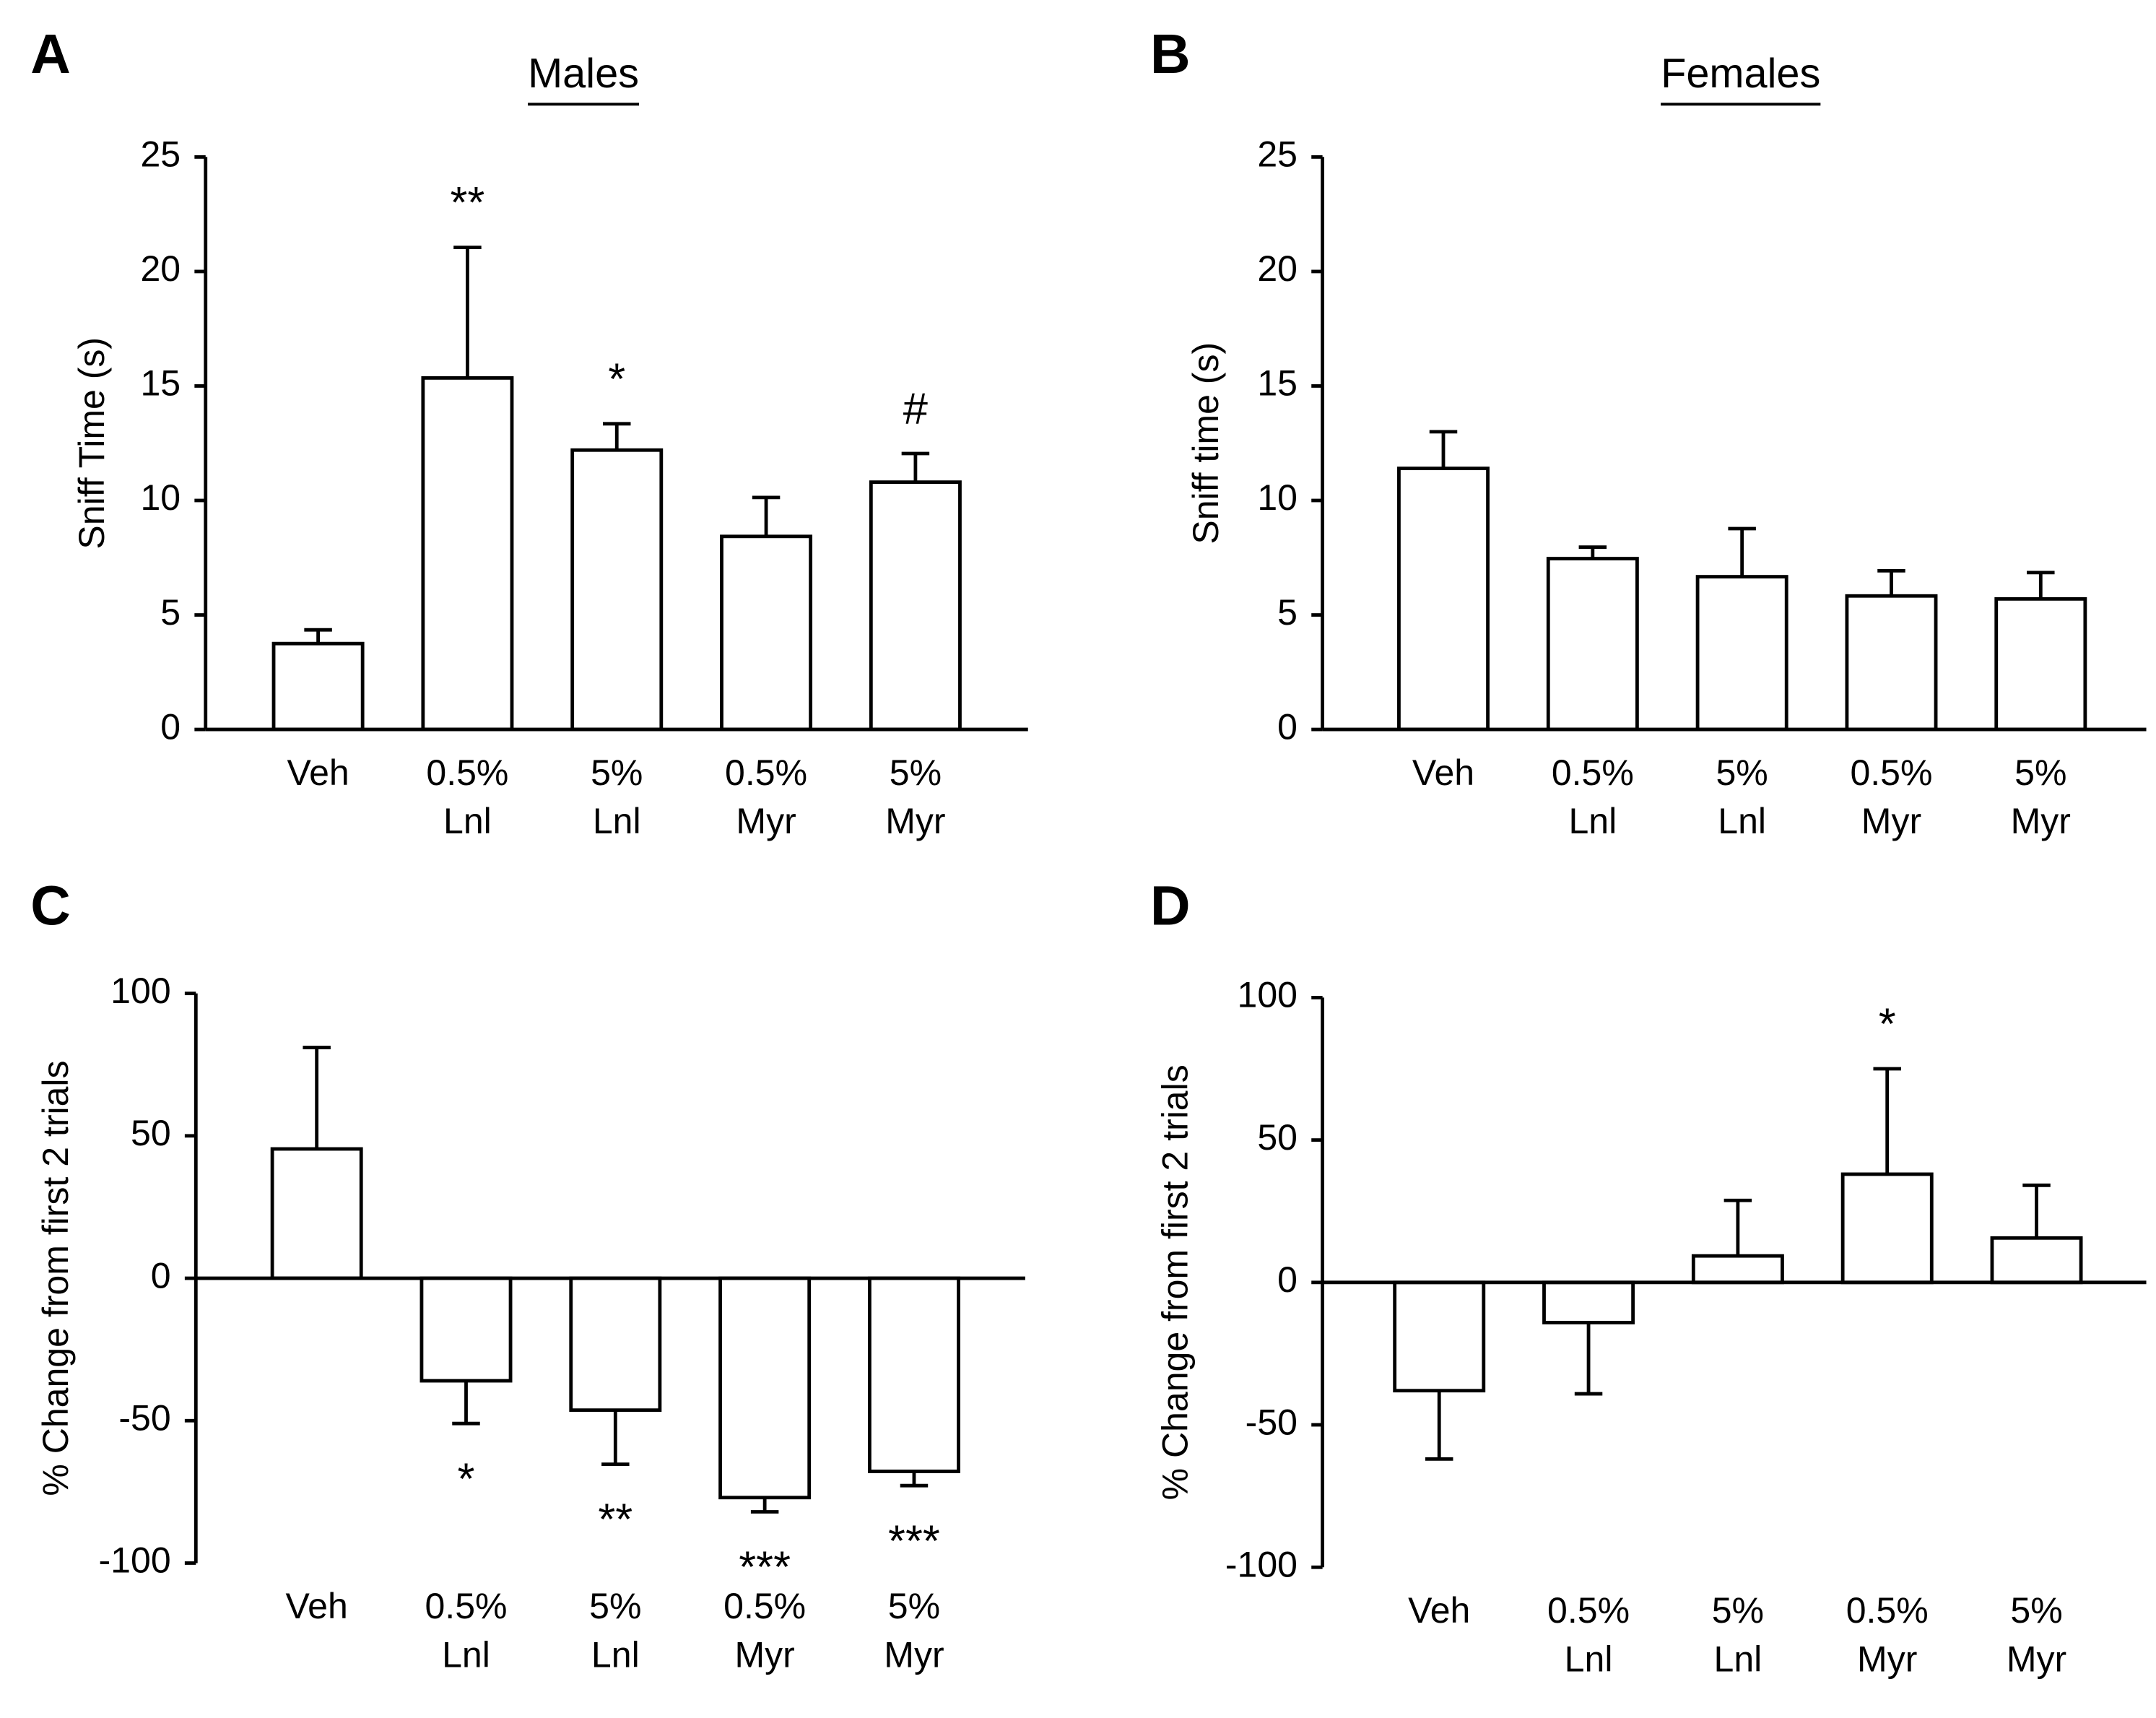 The height and width of the screenshot is (1718, 2156). Describe the element at coordinates (50, 54) in the screenshot. I see `panel-letter: A` at that location.